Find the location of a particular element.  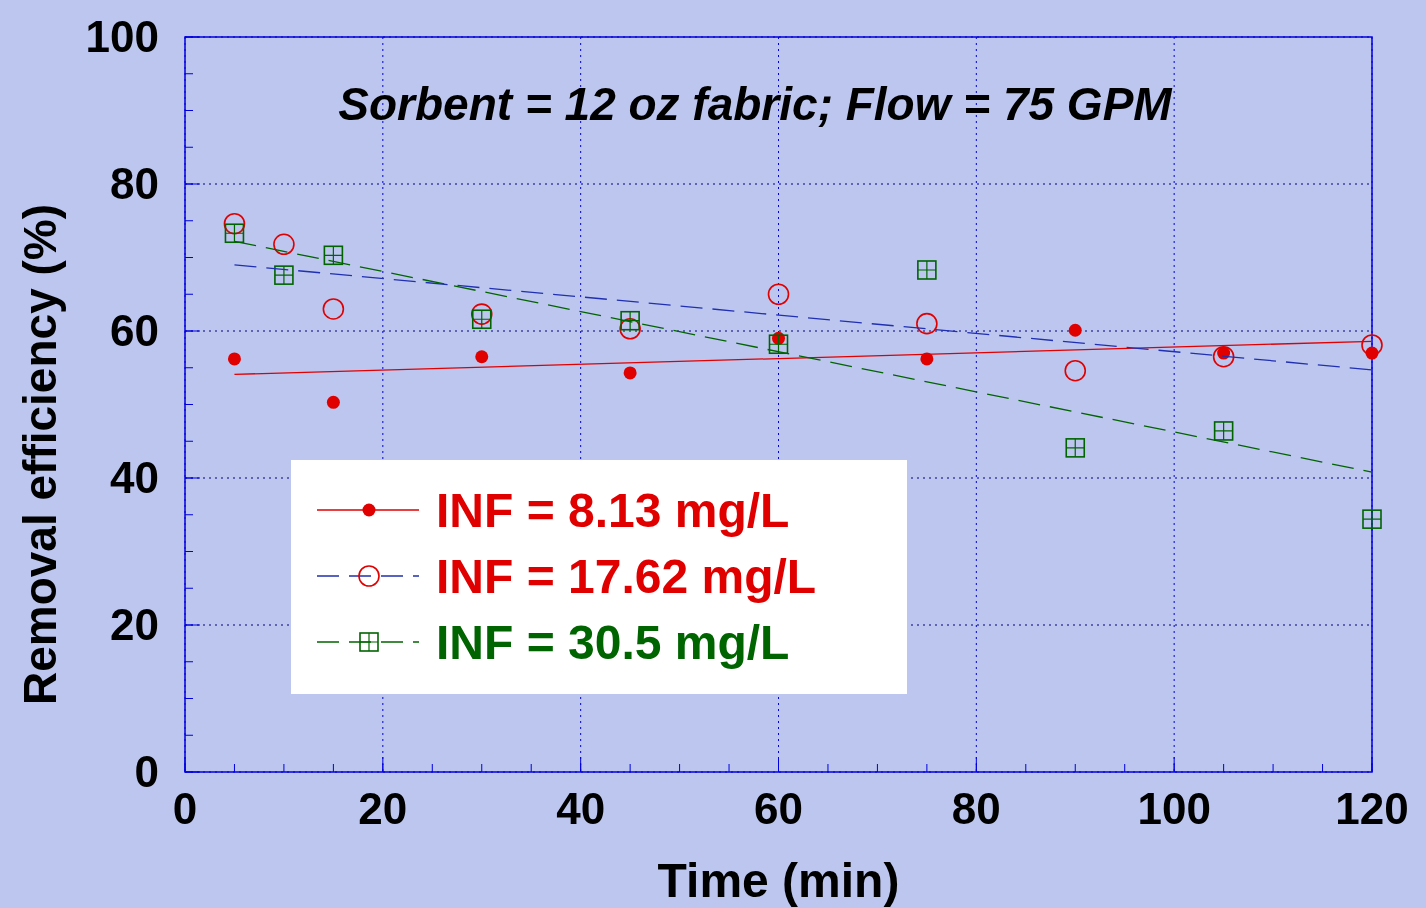

y-tick-label: 80 is located at coordinates (134, 183).